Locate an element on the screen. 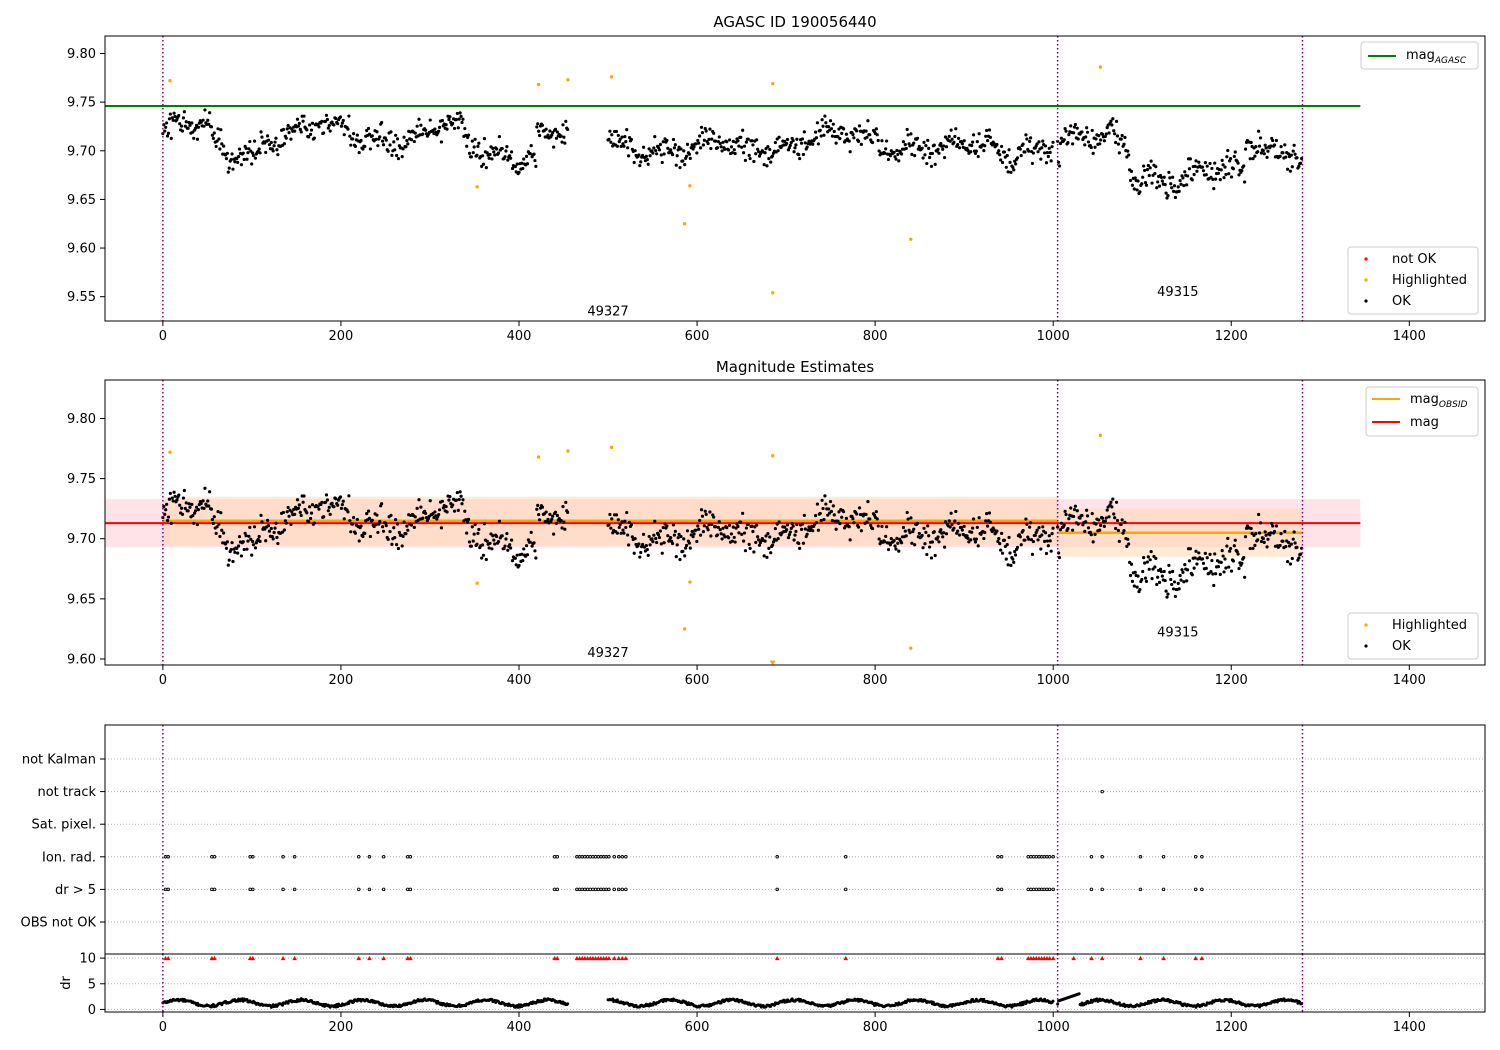 The image size is (1500, 1050). svg-text: magAGASC is located at coordinates (1436, 57).